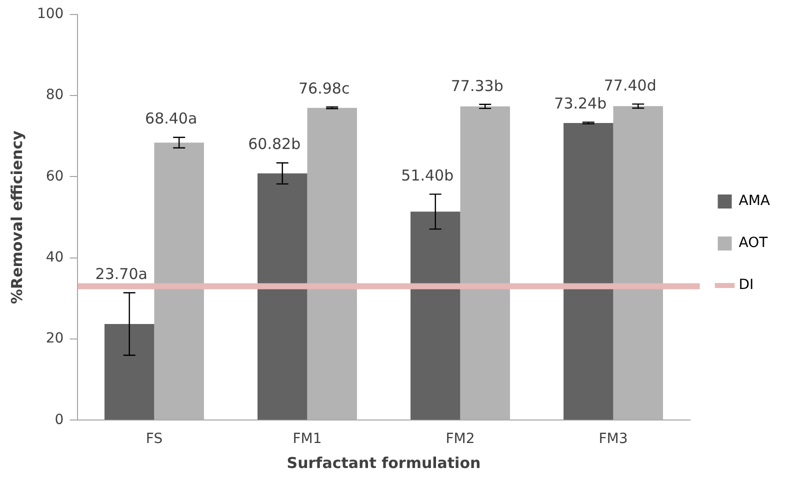  Describe the element at coordinates (324, 88) in the screenshot. I see `data-label: 76.98c` at that location.